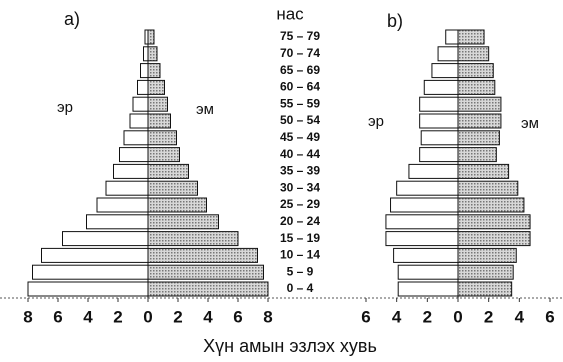 This screenshot has width=563, height=362. I want to click on age-label: 25 – 29, so click(300, 204).